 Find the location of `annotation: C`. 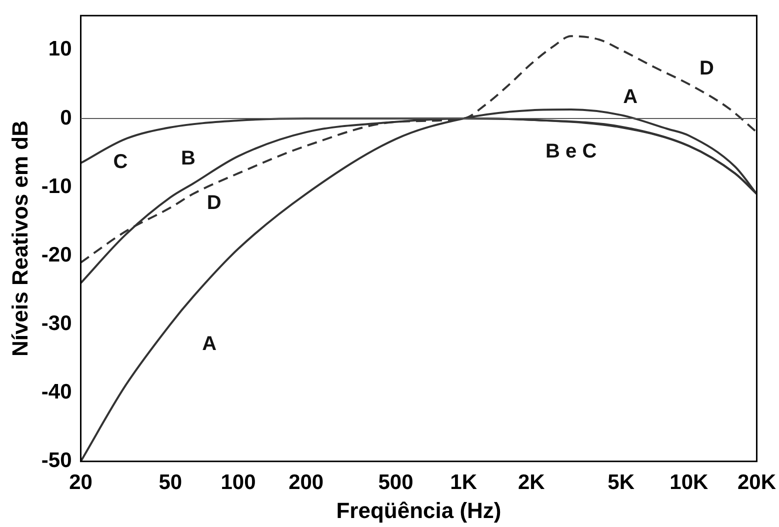

annotation: C is located at coordinates (120, 161).